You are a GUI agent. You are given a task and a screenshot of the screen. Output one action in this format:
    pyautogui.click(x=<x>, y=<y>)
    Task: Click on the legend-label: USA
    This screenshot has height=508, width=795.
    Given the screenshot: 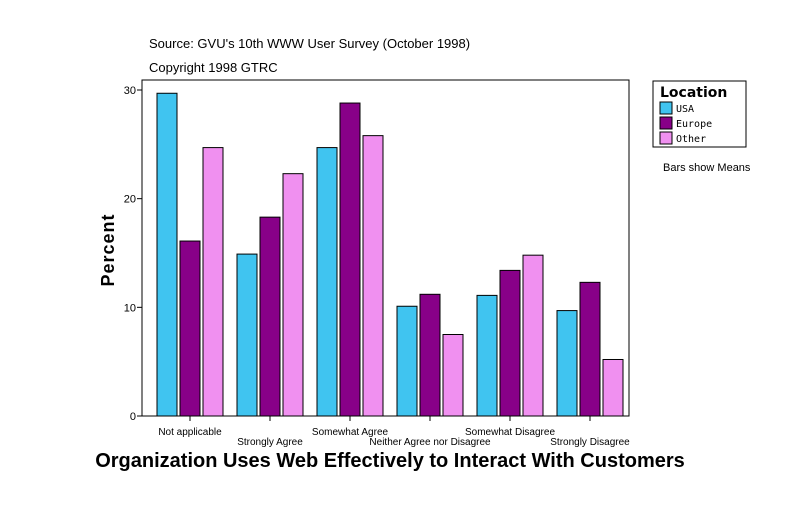 What is the action you would take?
    pyautogui.click(x=685, y=109)
    